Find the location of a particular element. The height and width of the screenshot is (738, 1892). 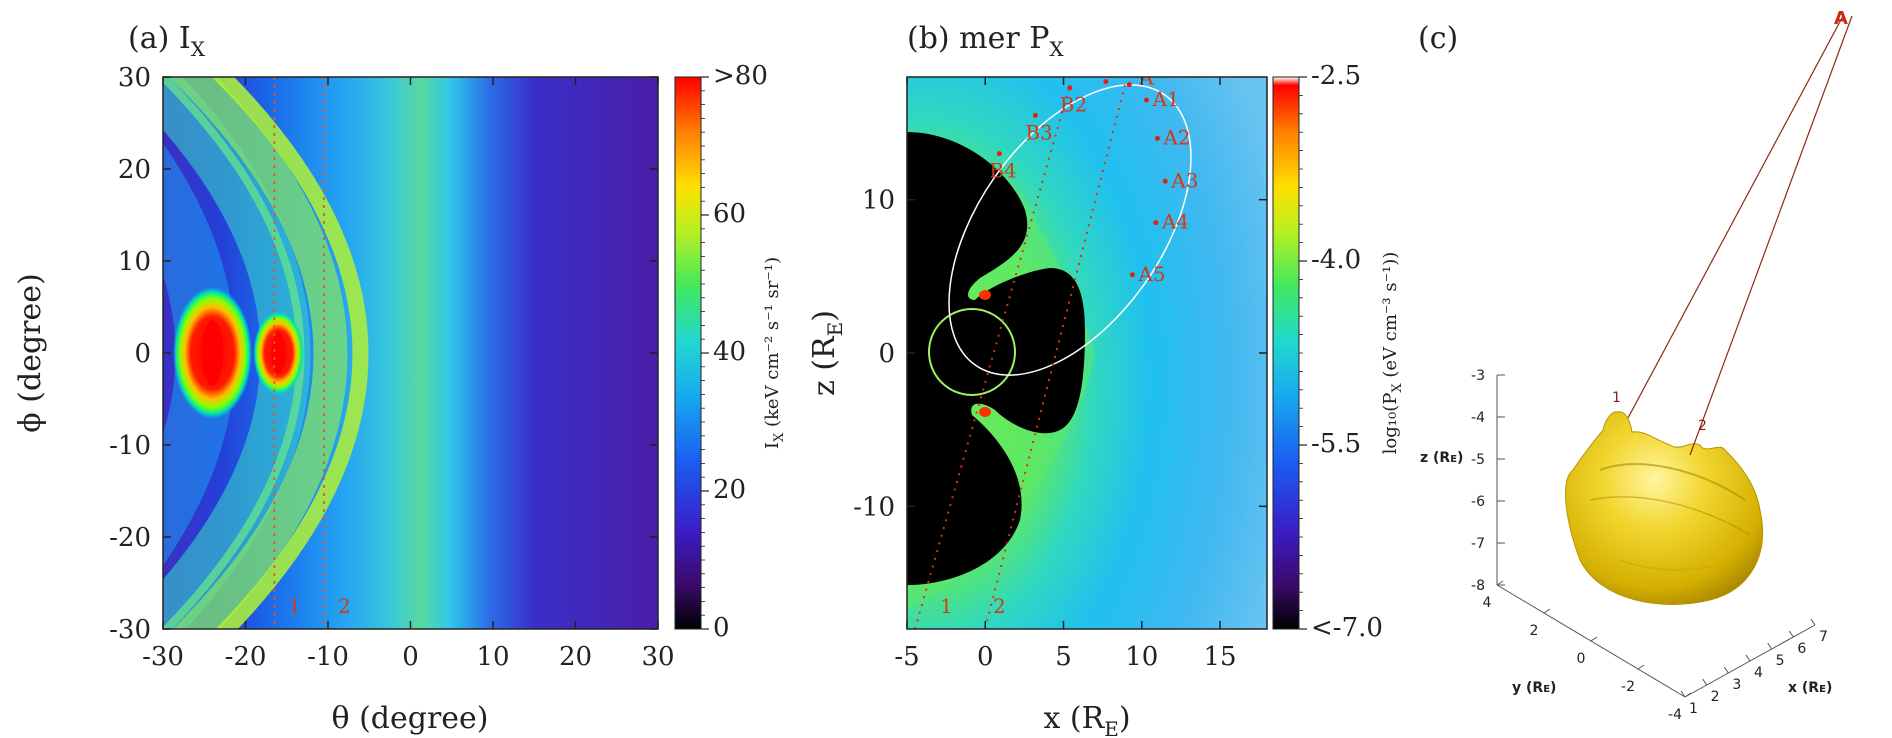

panel-c-ztick-label: -4 is located at coordinates (1478, 418).